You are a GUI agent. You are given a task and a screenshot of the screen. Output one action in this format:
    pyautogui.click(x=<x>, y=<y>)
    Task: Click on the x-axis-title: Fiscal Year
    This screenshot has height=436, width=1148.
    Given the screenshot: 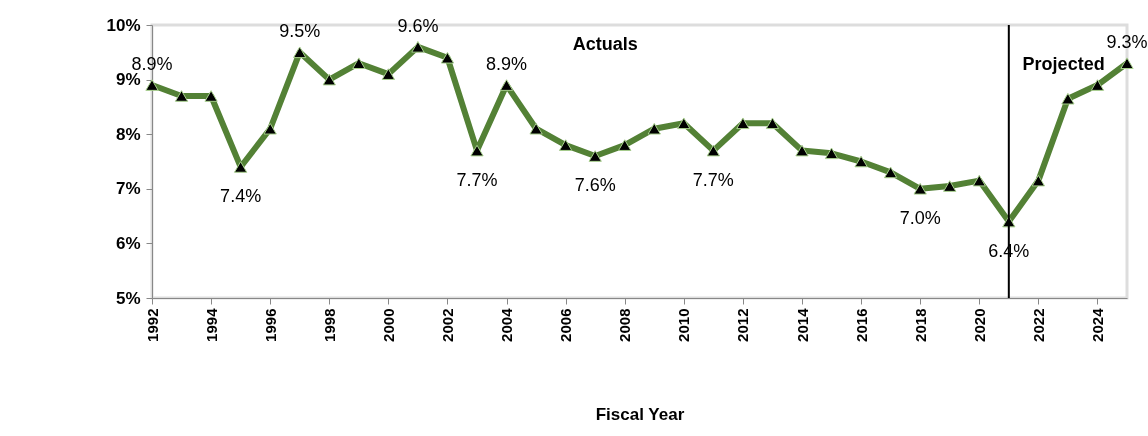 What is the action you would take?
    pyautogui.click(x=640, y=414)
    